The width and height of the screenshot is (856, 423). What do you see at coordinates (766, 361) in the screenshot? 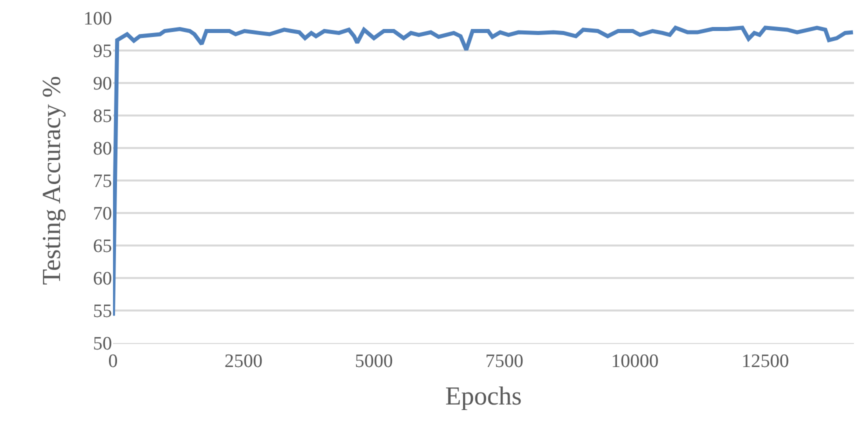
I see `x-tick-label: 12500` at bounding box center [766, 361].